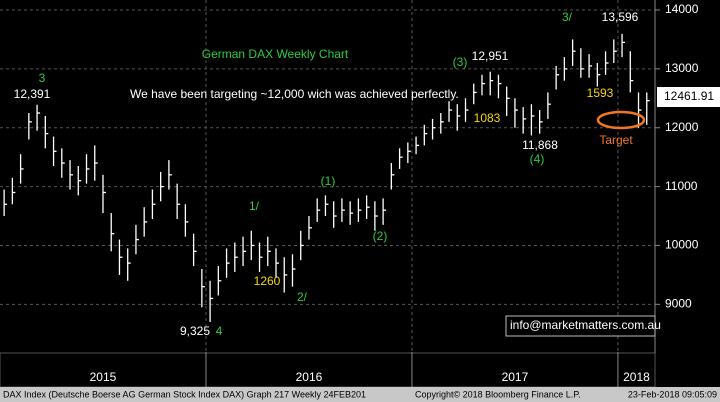 The height and width of the screenshot is (402, 720). Describe the element at coordinates (616, 140) in the screenshot. I see `annotation: Target` at that location.